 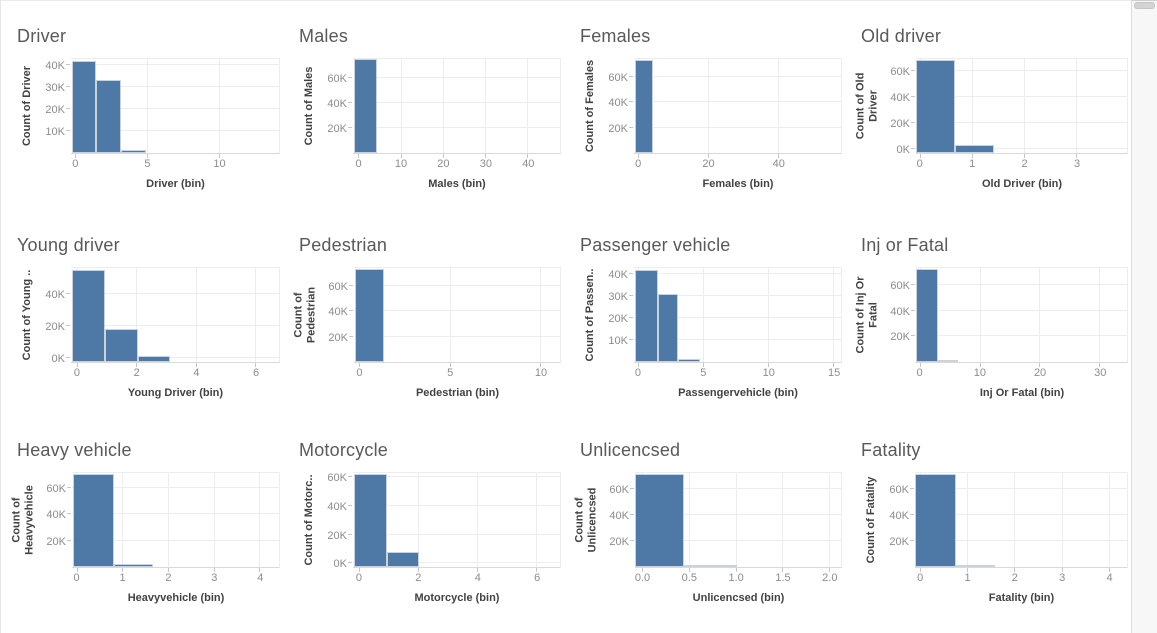 I want to click on chart-body: Count of Inj Or Fatal 20K 40K 60K, so click(x=988, y=317).